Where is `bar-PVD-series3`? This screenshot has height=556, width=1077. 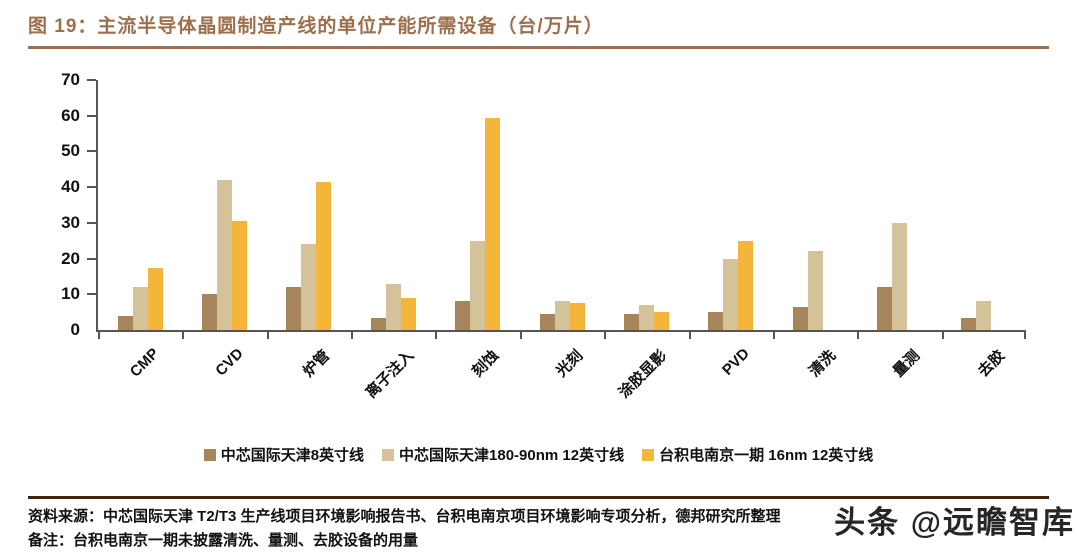 bar-PVD-series3 is located at coordinates (746, 285).